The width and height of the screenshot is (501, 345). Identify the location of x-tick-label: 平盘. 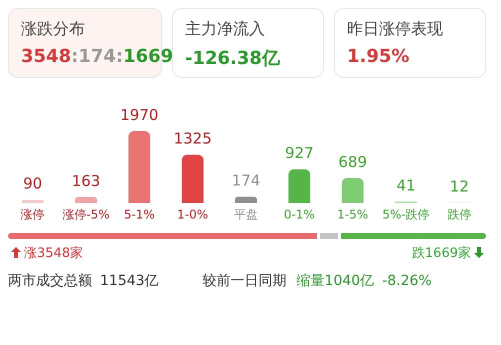
(246, 215).